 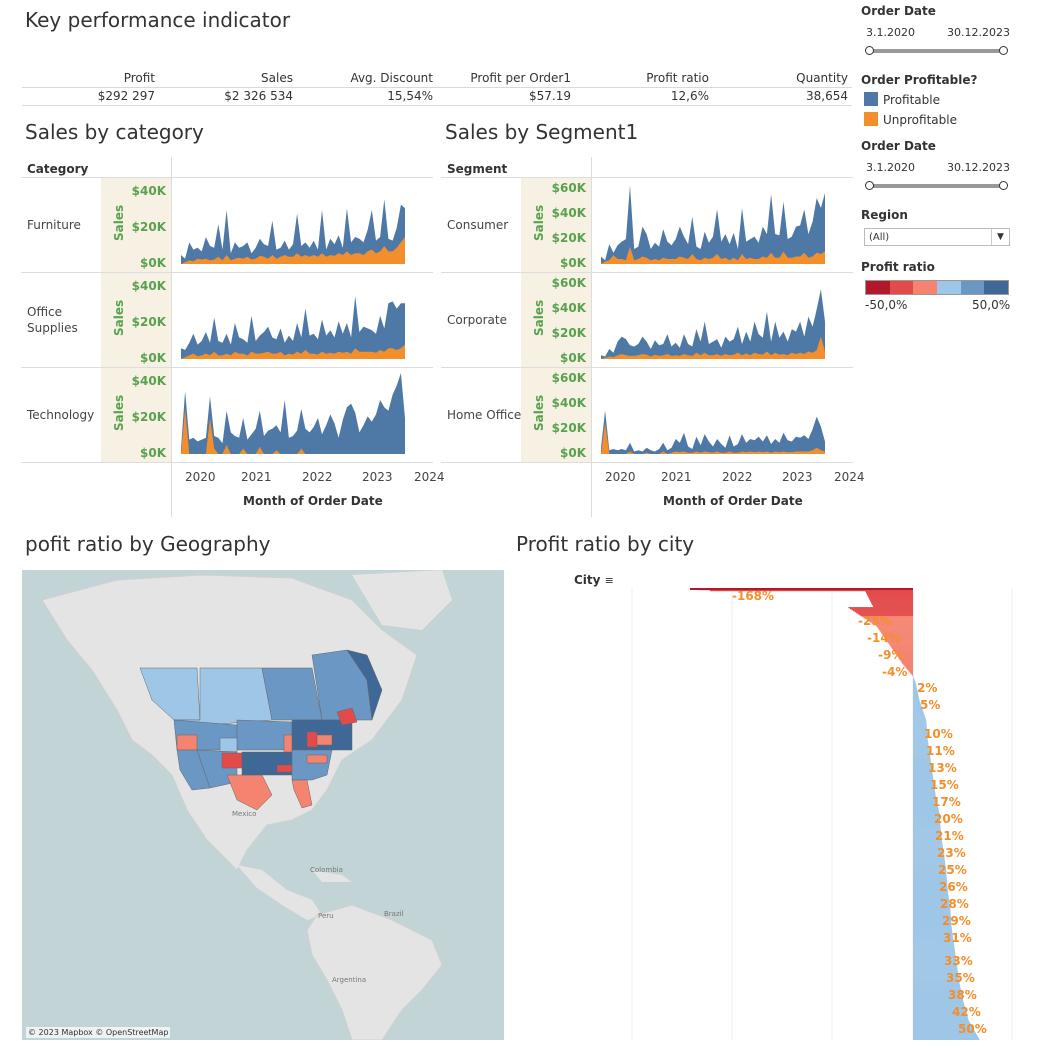 I want to click on region-dropdown: (All) ▼, so click(x=937, y=237).